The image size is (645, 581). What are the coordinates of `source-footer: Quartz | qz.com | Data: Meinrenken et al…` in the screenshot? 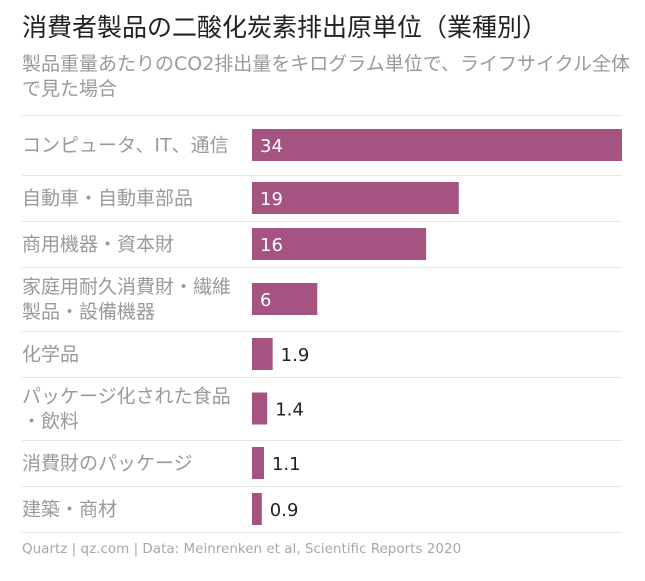 It's located at (242, 549).